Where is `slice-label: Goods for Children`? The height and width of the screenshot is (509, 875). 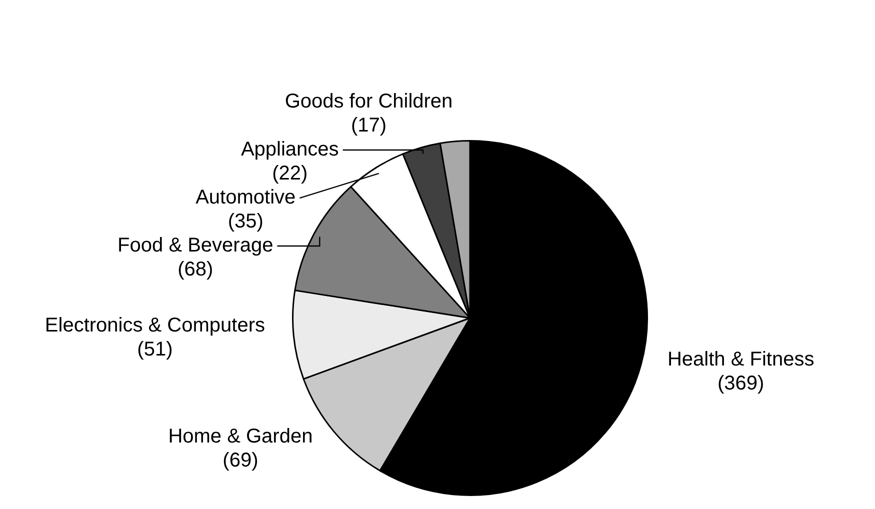
slice-label: Goods for Children is located at coordinates (368, 101).